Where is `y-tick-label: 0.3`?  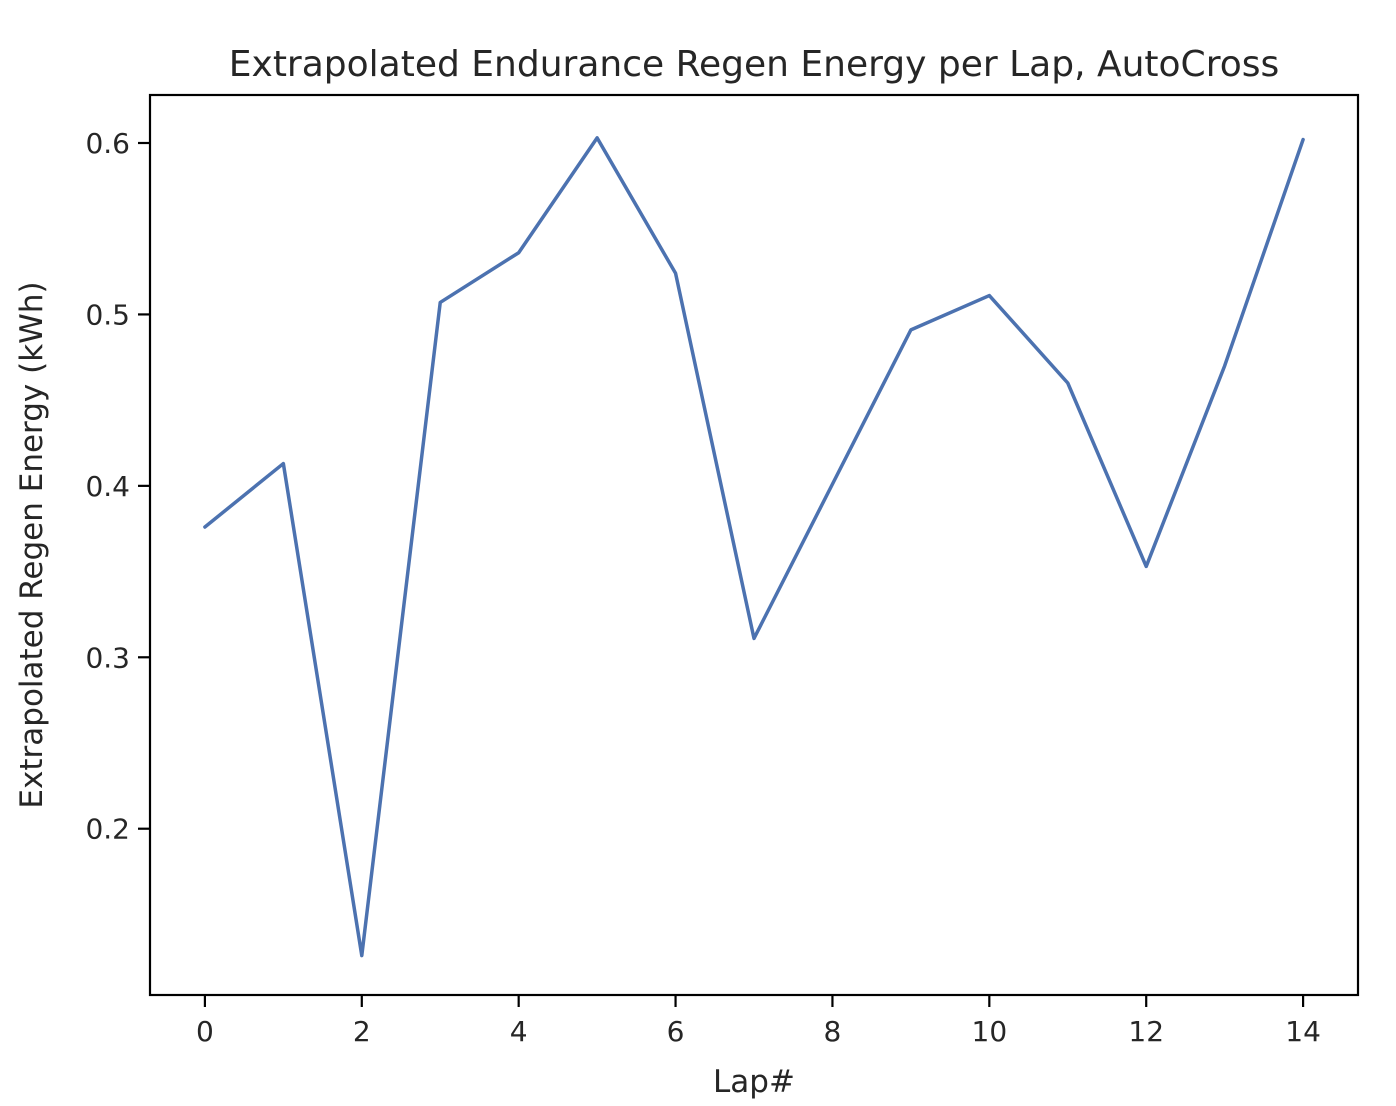
y-tick-label: 0.3 is located at coordinates (107, 657).